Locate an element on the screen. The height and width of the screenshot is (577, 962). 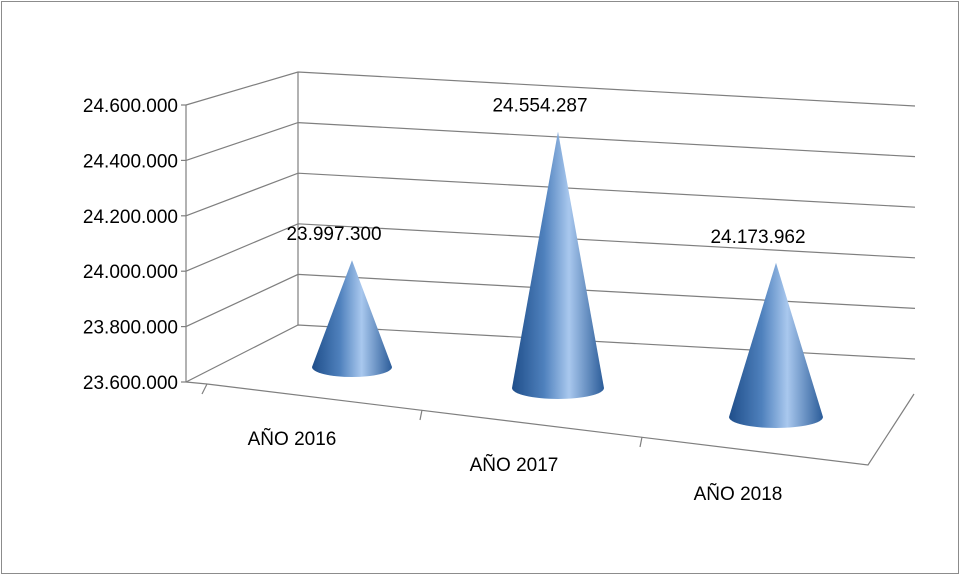
y-tick-label: 23.600.000 is located at coordinates (130, 383).